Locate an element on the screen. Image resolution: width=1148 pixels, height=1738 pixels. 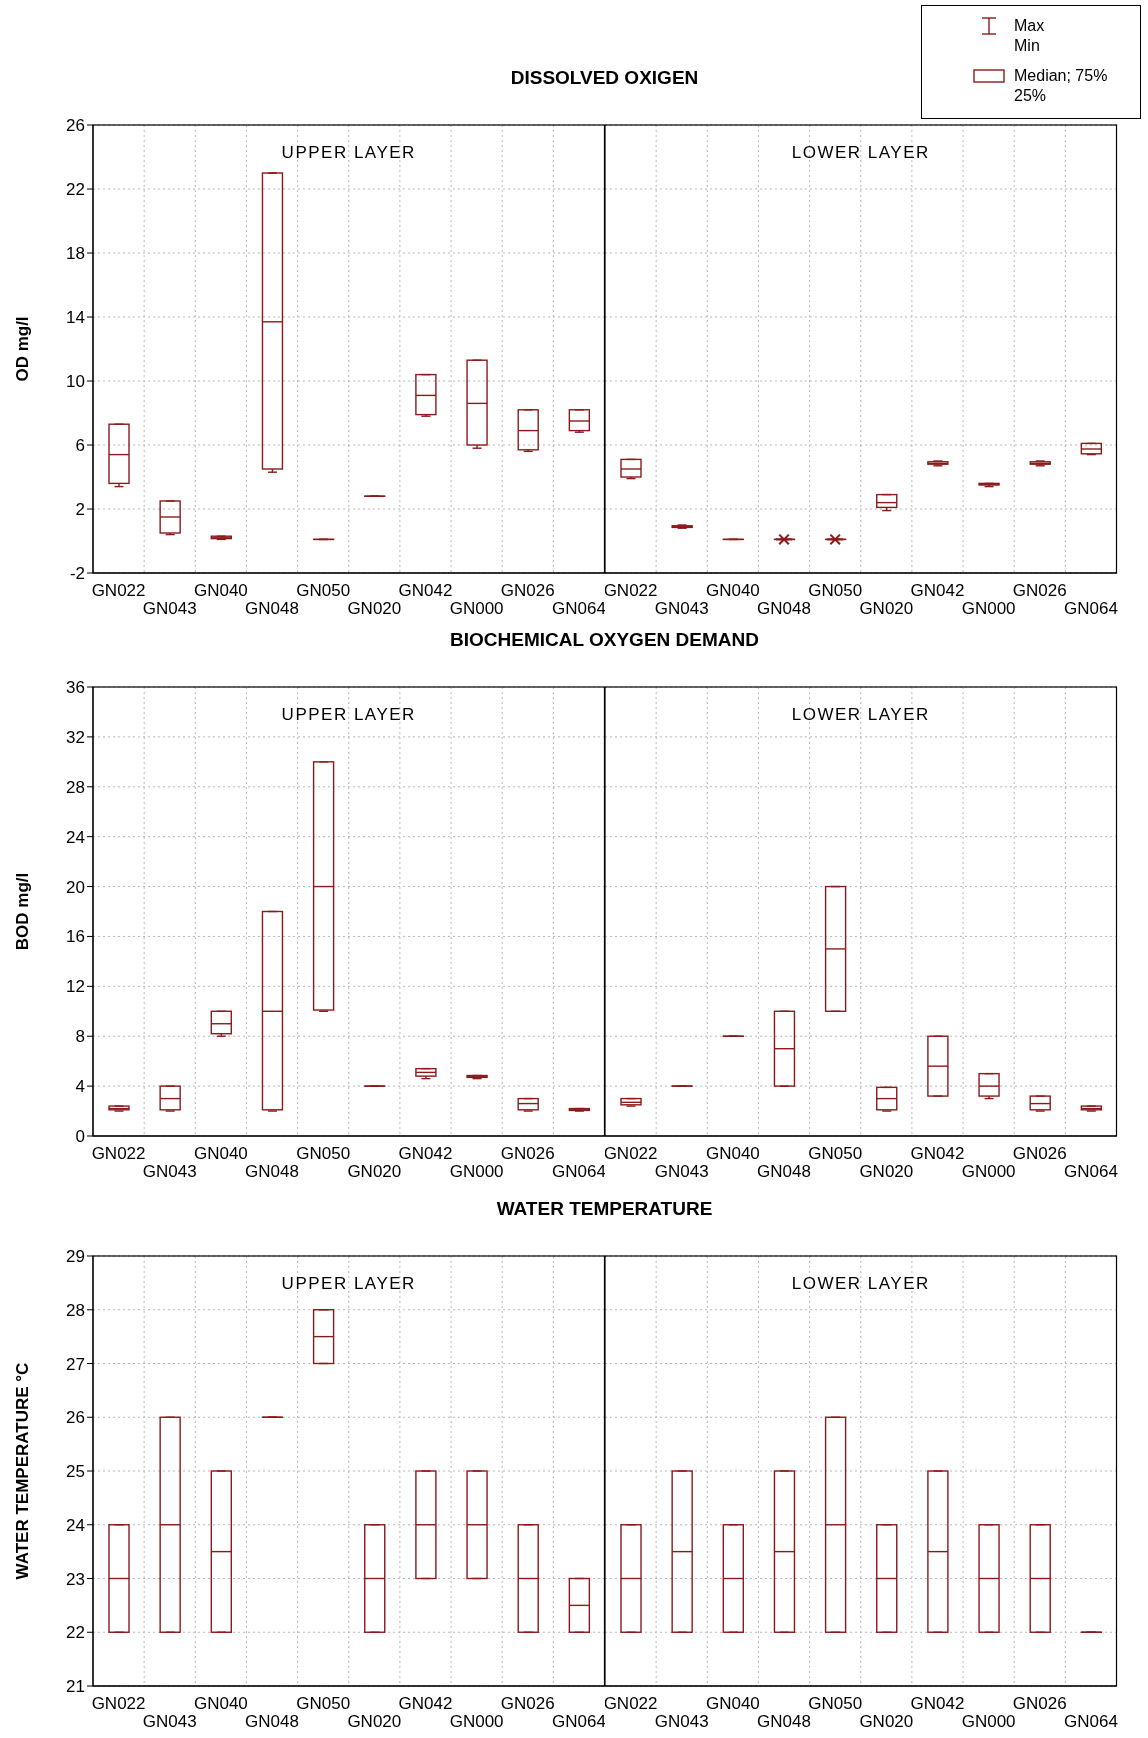
y-tick-label: 27 is located at coordinates (75, 1364).